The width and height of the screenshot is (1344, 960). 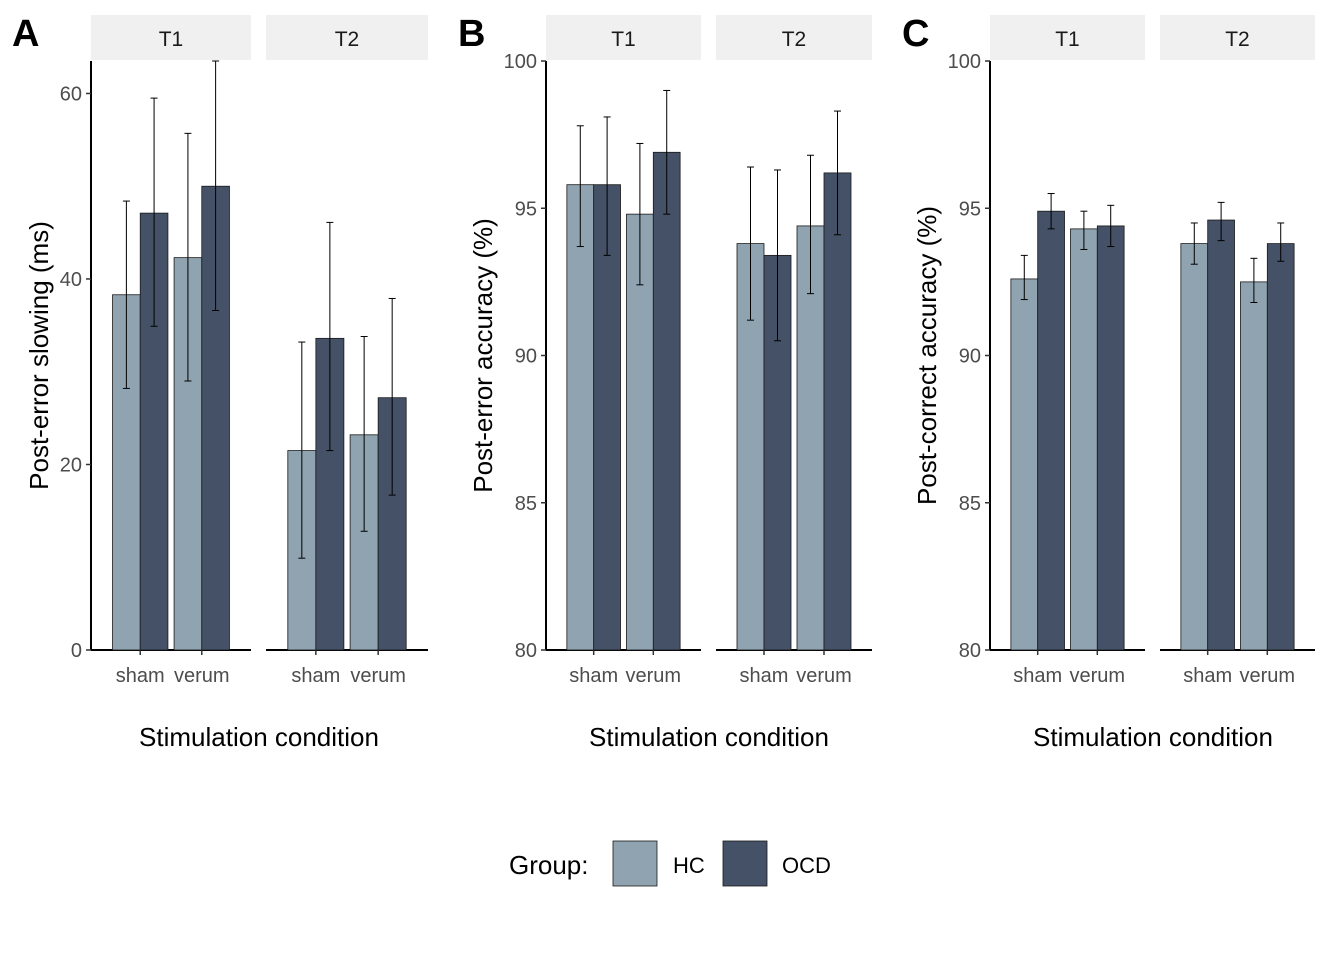 I want to click on legend-swatch-ocd, so click(x=745, y=863).